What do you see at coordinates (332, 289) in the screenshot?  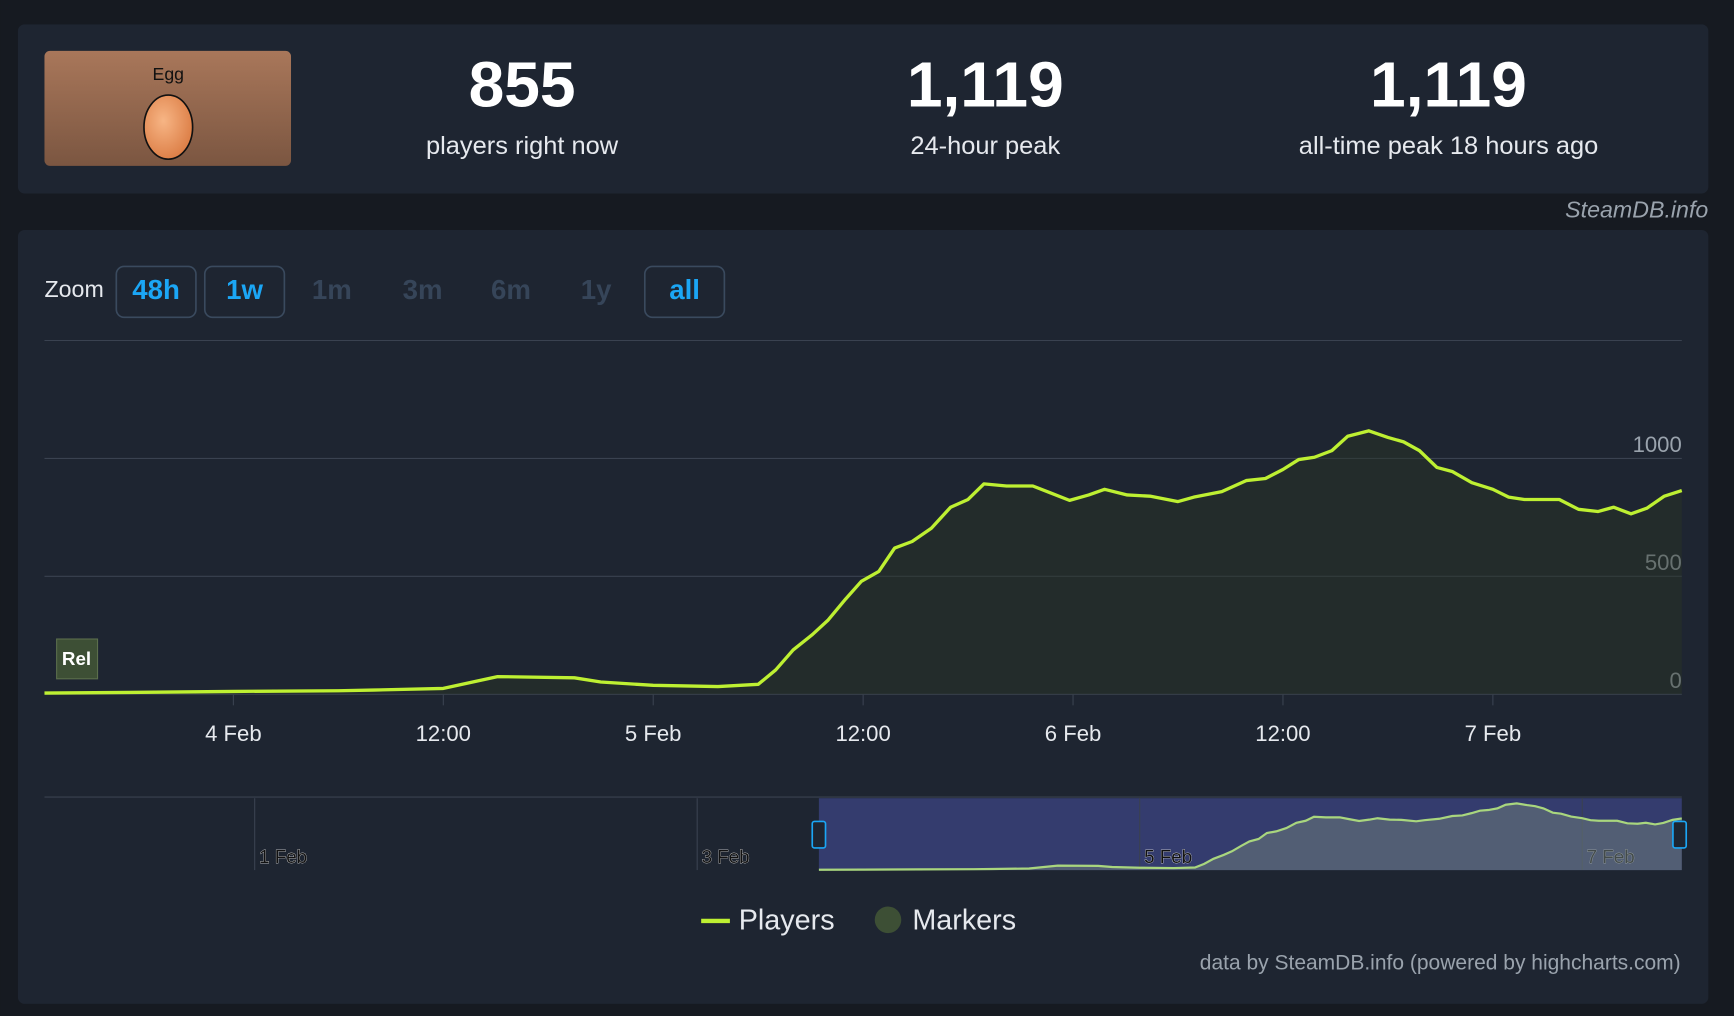 I see `zoom-button-label: 1m` at bounding box center [332, 289].